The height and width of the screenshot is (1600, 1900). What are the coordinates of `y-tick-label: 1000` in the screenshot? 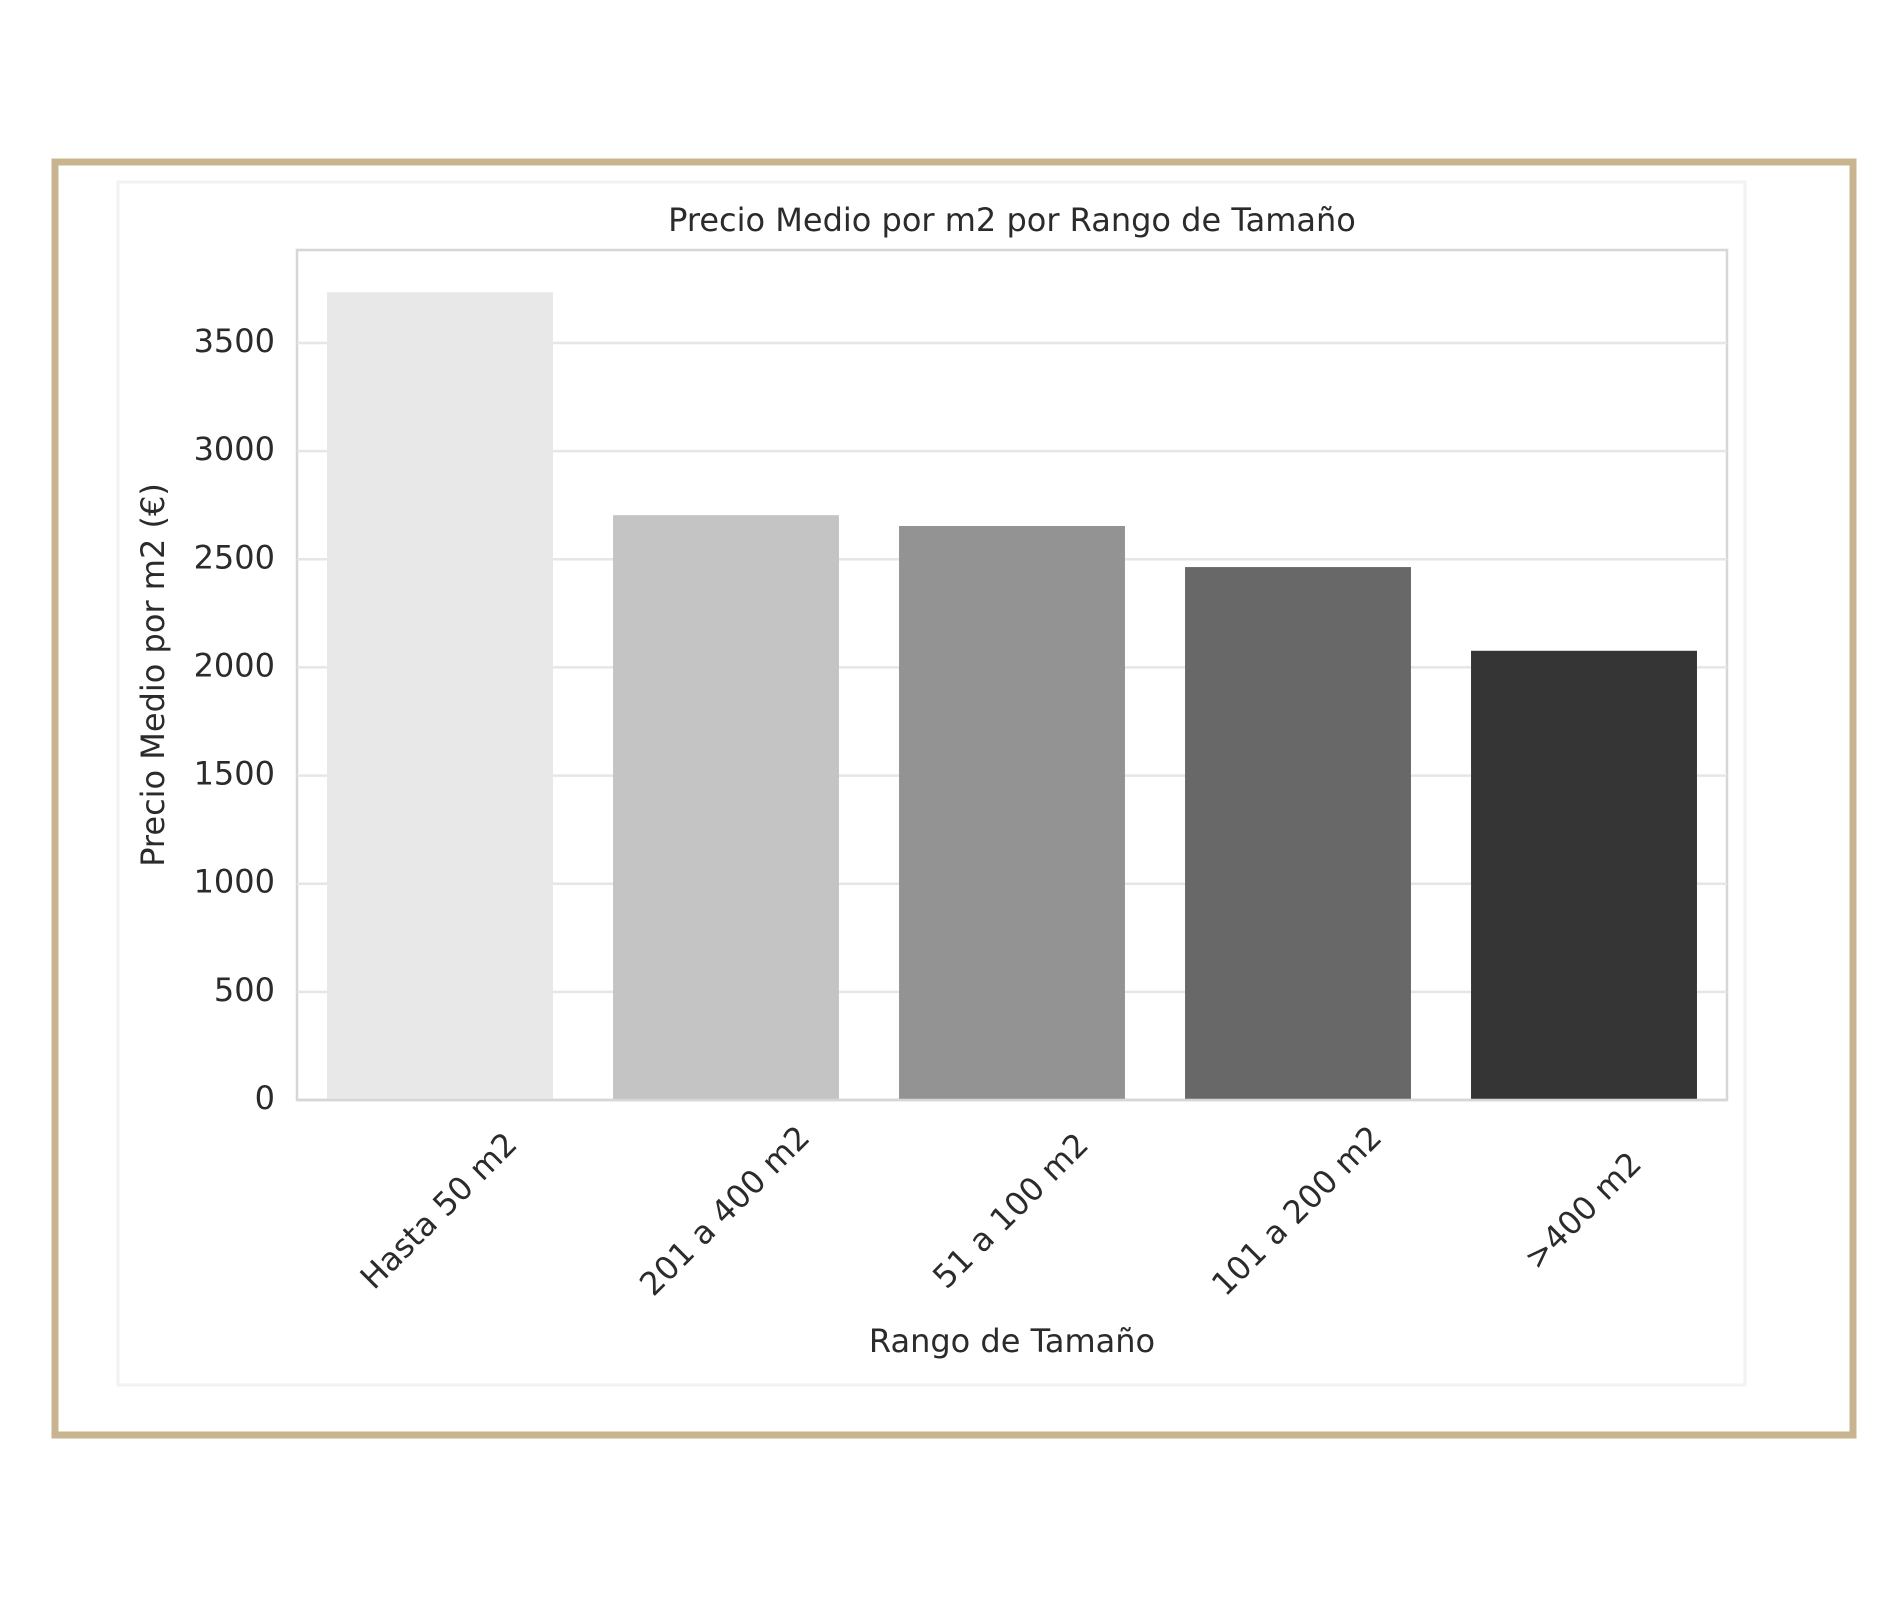 It's located at (234, 882).